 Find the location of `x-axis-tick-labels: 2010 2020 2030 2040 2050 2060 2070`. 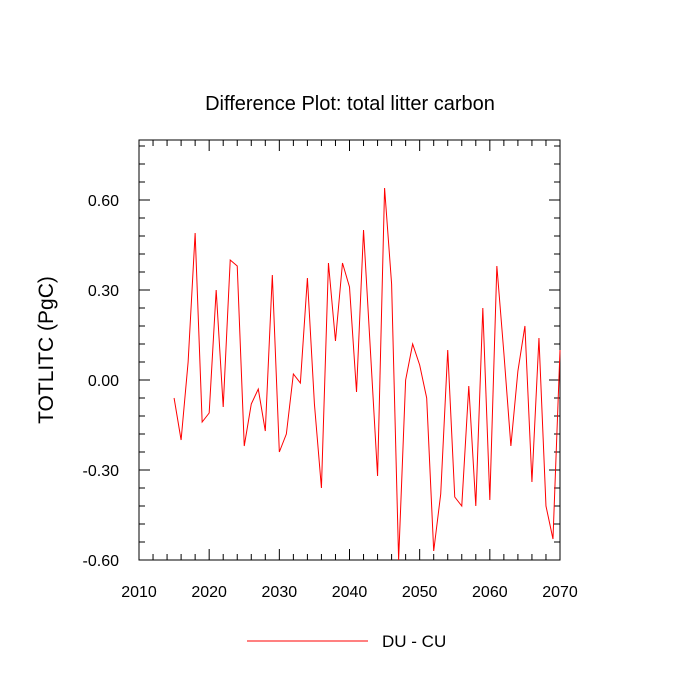

x-axis-tick-labels: 2010 2020 2030 2040 2050 2060 2070 is located at coordinates (349, 592).